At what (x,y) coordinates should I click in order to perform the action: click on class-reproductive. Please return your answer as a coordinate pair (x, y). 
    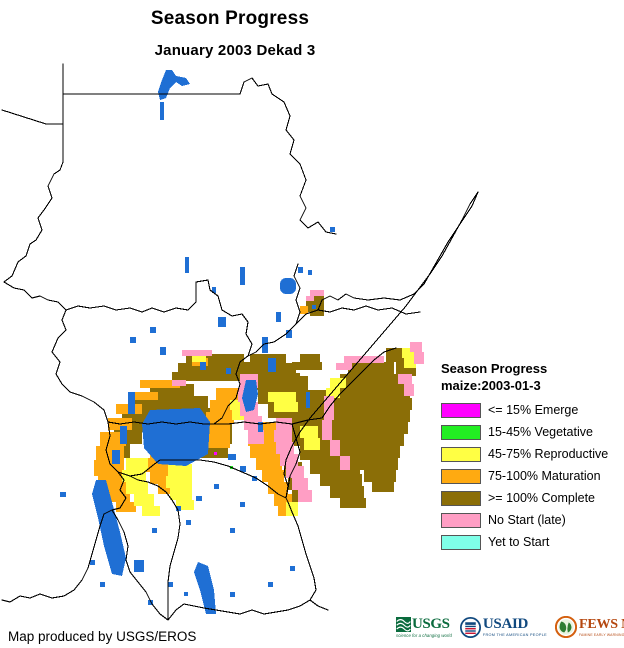
    Looking at the image, I should click on (269, 432).